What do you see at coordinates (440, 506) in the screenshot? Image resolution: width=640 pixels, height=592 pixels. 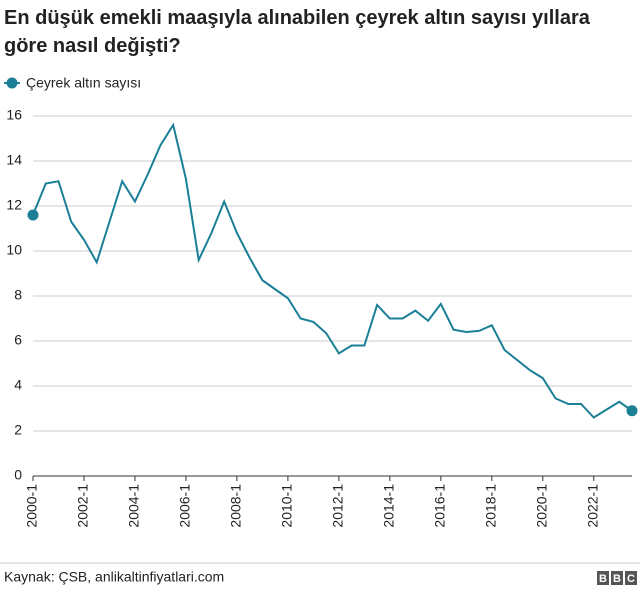 I see `x-tick-label: 2016-1` at bounding box center [440, 506].